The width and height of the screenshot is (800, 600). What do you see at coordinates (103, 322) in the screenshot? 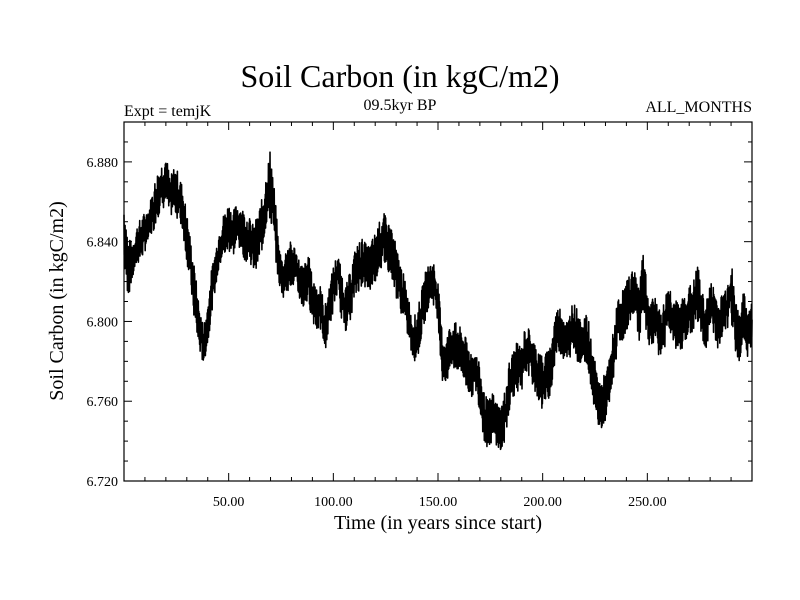
I see `y-tick-label: 6.800` at bounding box center [103, 322].